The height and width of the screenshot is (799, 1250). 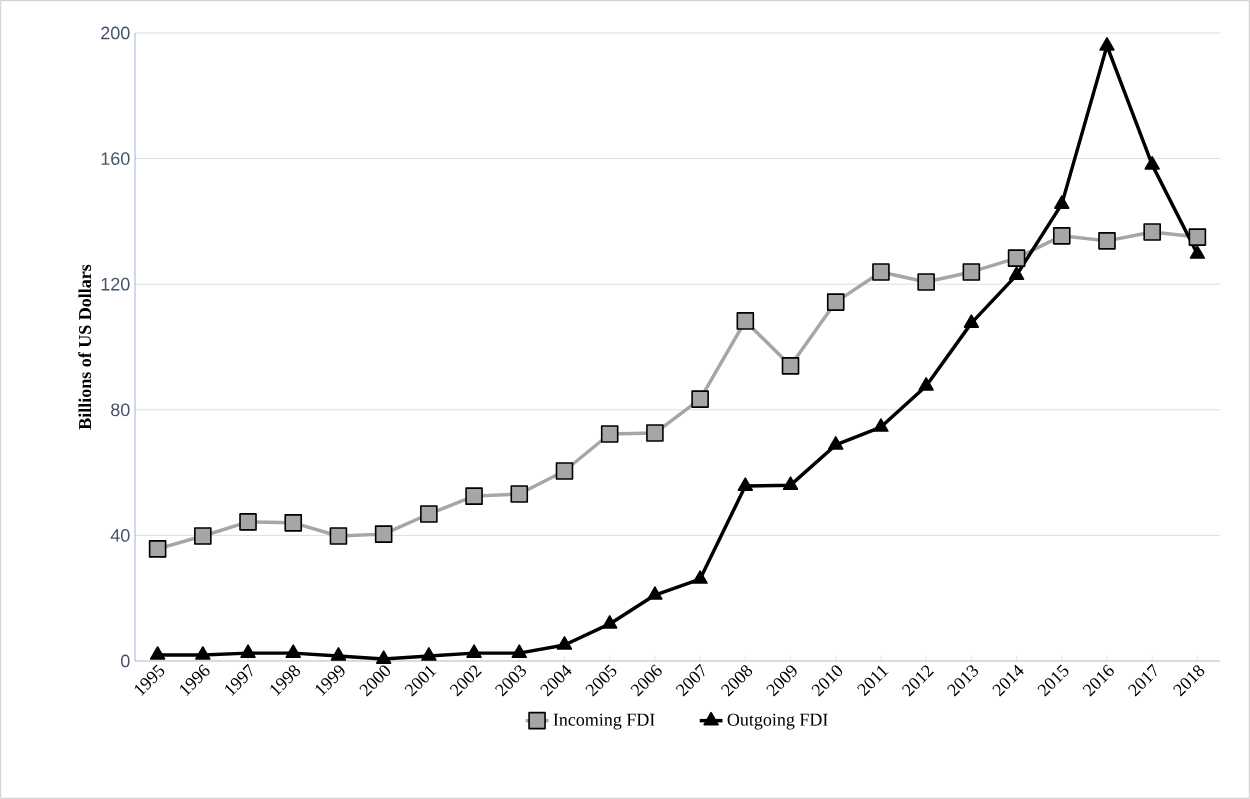 What do you see at coordinates (115, 158) in the screenshot?
I see `y-tick-label: 160` at bounding box center [115, 158].